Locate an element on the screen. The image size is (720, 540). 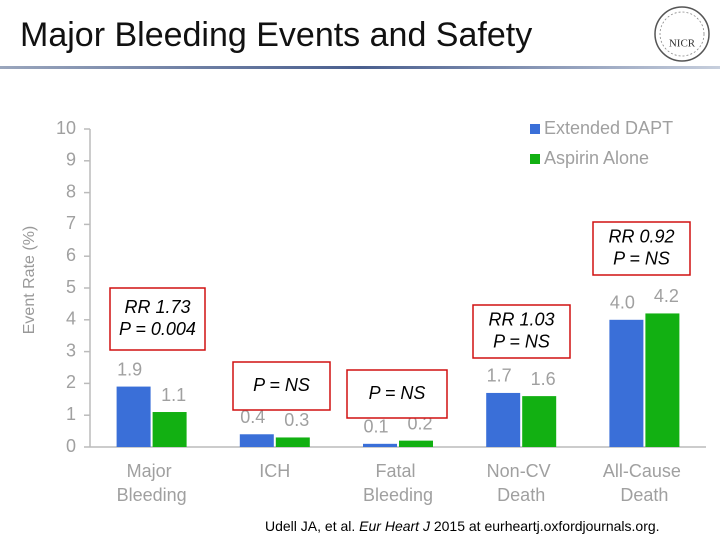
chart-title: Major Bleeding Events and Safety is located at coordinates (276, 35).